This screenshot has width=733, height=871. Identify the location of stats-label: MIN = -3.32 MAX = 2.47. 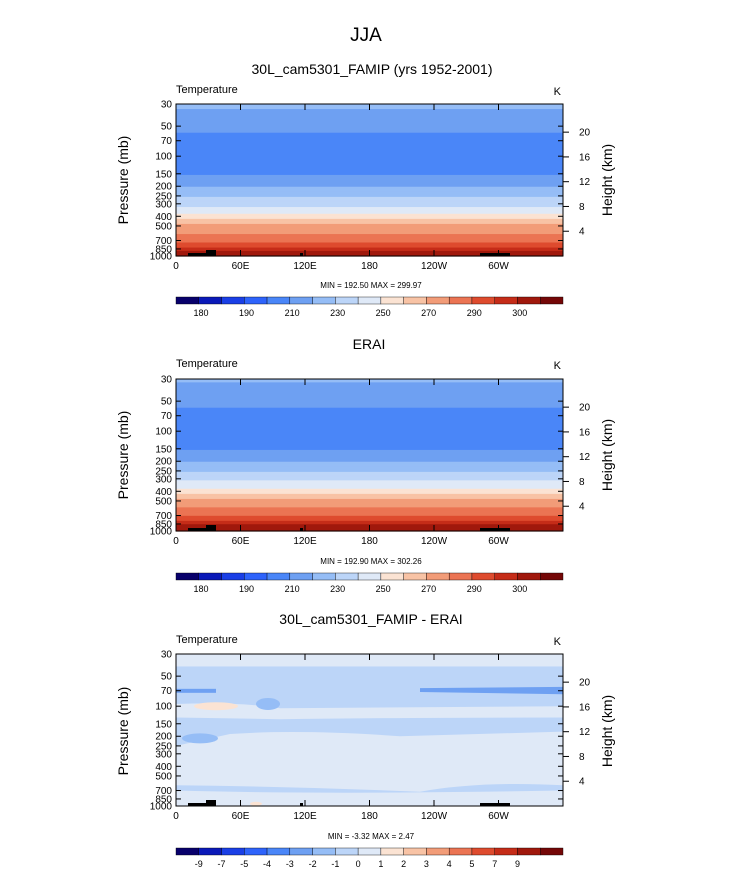
(371, 836).